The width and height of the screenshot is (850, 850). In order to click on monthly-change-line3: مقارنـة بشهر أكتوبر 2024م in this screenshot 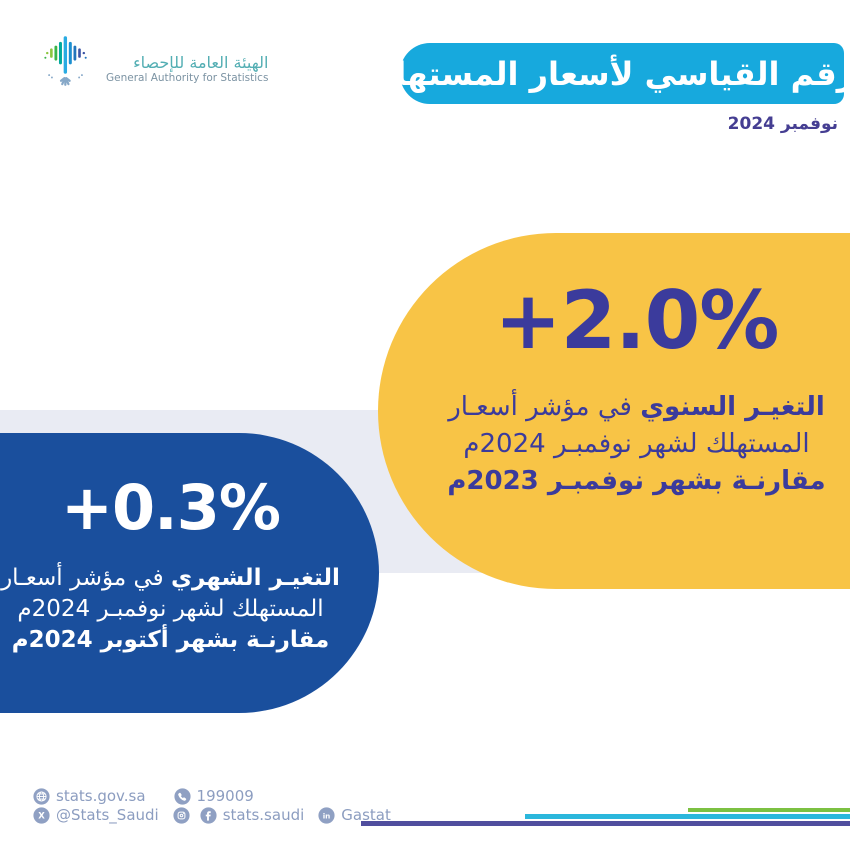, I will do `click(170, 640)`.